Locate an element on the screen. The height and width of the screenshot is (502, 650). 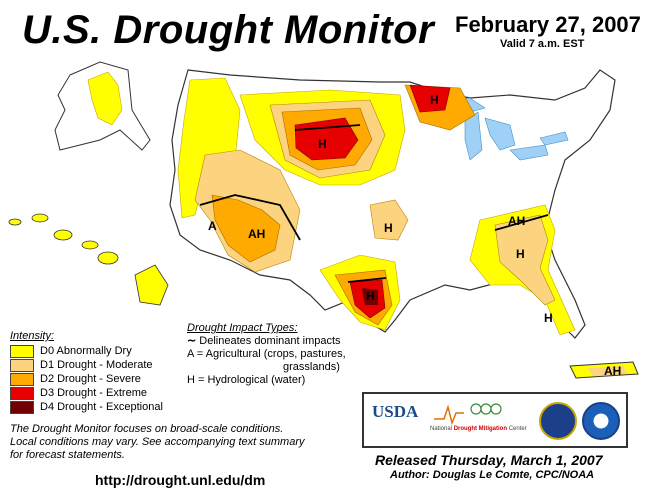
legend-item: D0 Abnormally Dry is located at coordinates (86, 351).